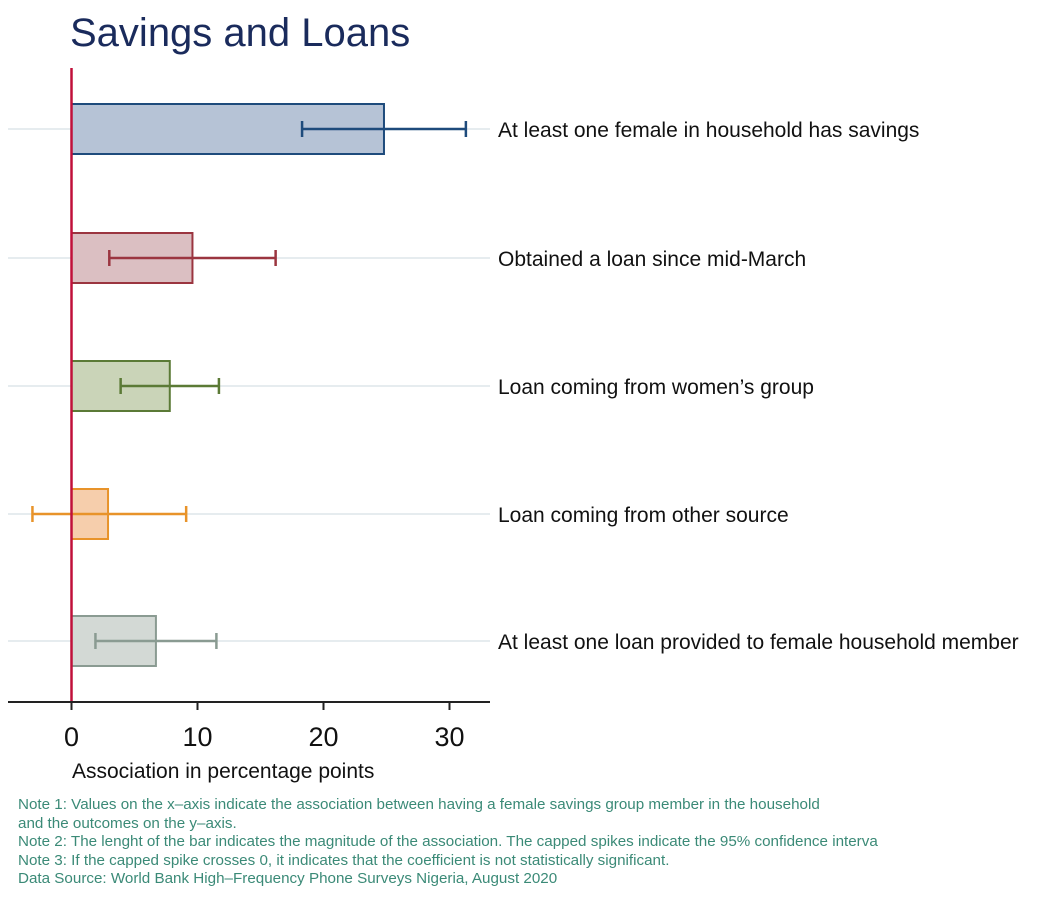 The height and width of the screenshot is (905, 1051). I want to click on x-tick-label: 30, so click(449, 737).